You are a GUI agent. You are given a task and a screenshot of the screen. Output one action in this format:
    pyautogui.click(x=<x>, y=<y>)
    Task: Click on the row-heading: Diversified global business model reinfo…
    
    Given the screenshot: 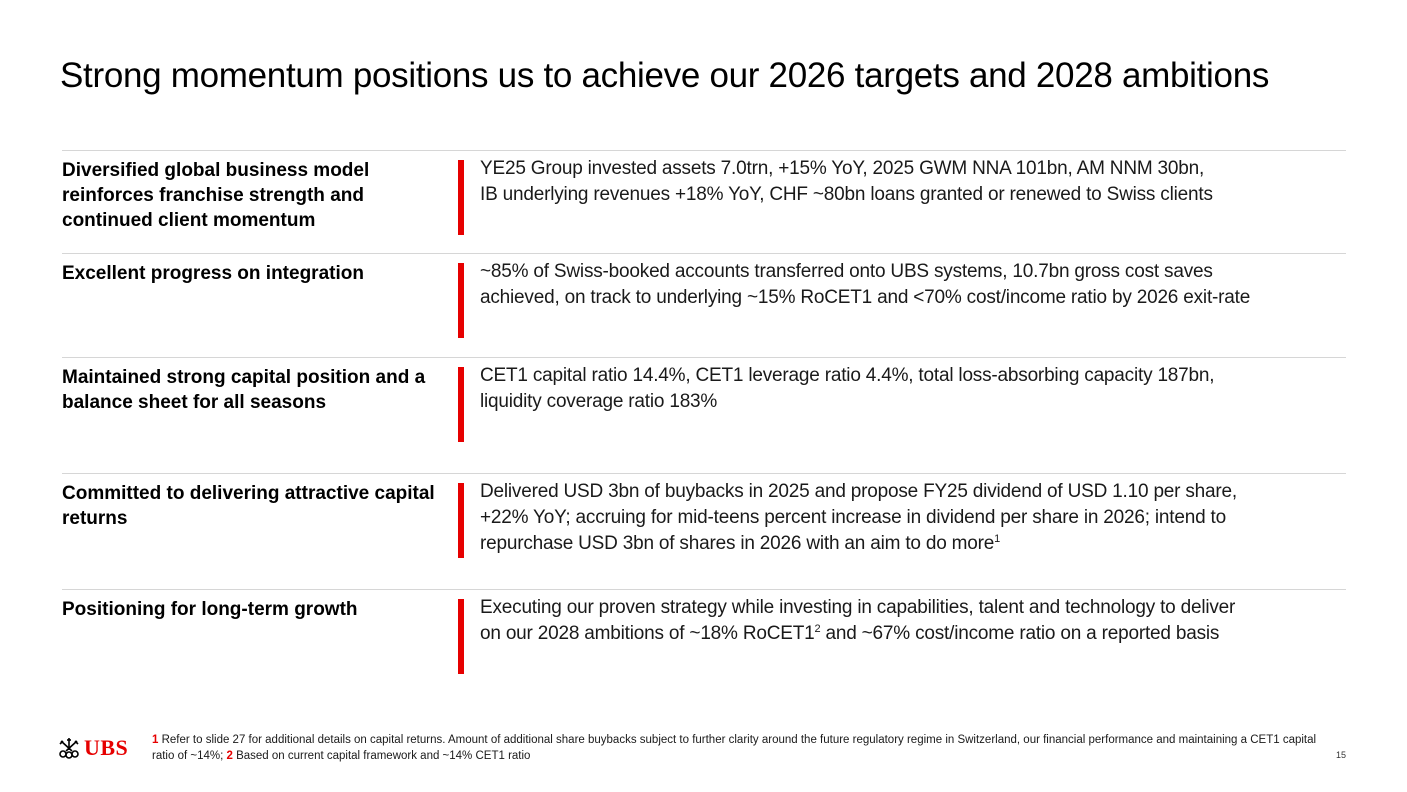 What is the action you would take?
    pyautogui.click(x=216, y=195)
    